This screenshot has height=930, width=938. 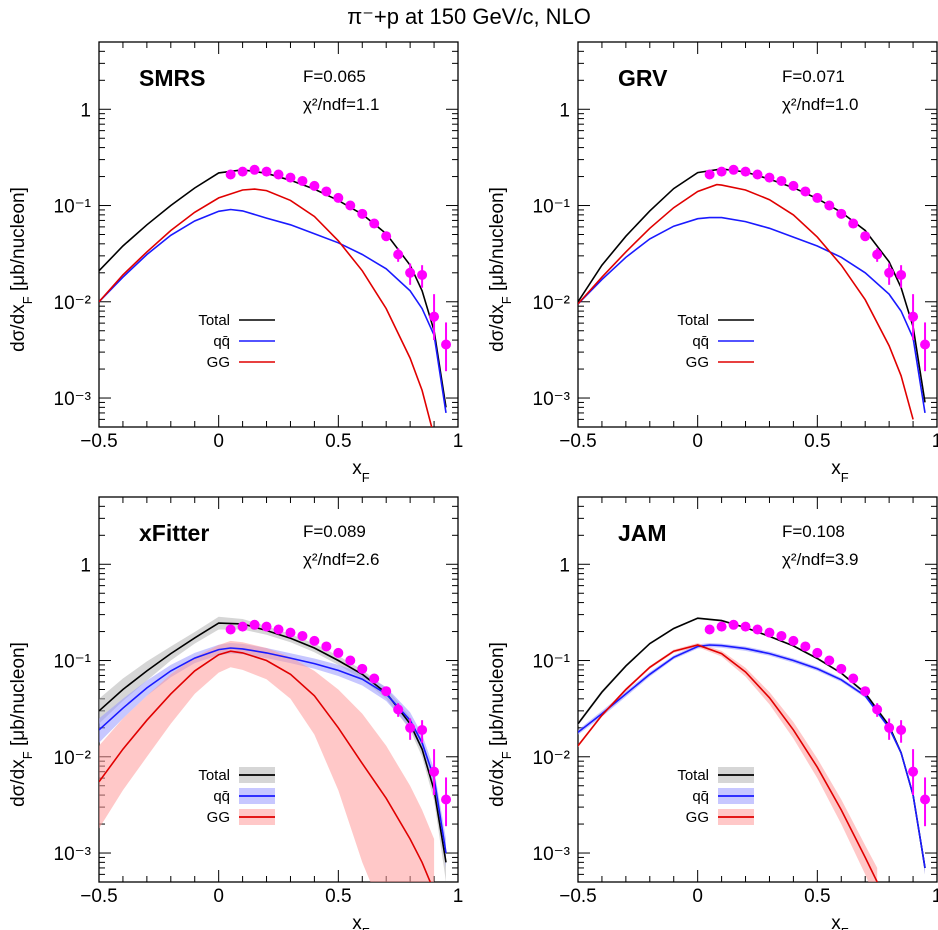 I want to click on chi2-value: χ²/ndf=1.1, so click(x=341, y=104).